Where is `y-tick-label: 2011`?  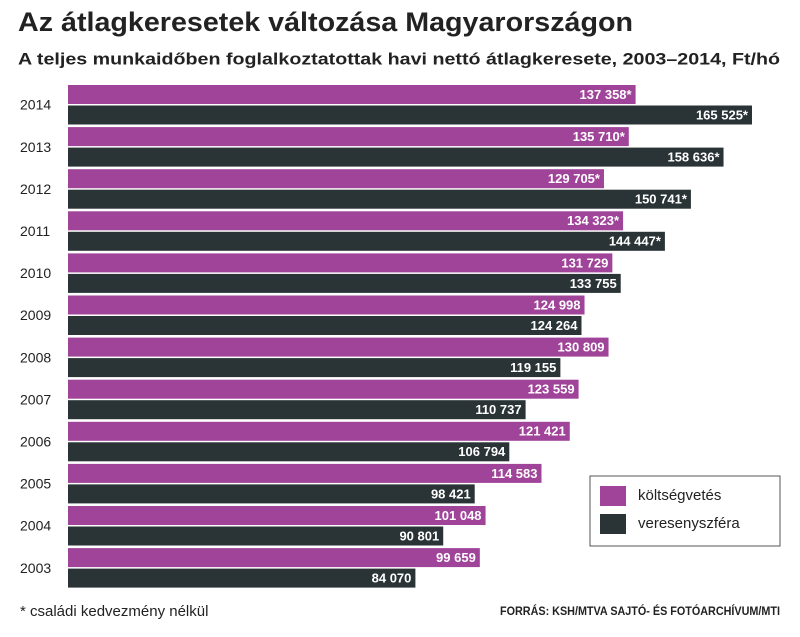 y-tick-label: 2011 is located at coordinates (35, 231).